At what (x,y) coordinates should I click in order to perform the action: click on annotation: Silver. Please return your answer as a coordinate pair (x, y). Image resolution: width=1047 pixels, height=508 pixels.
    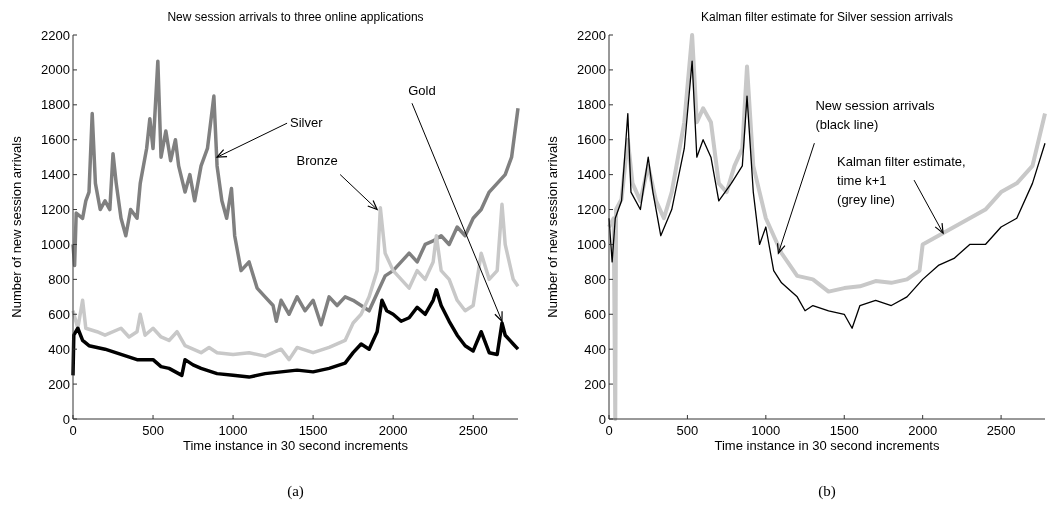
    Looking at the image, I should click on (307, 123).